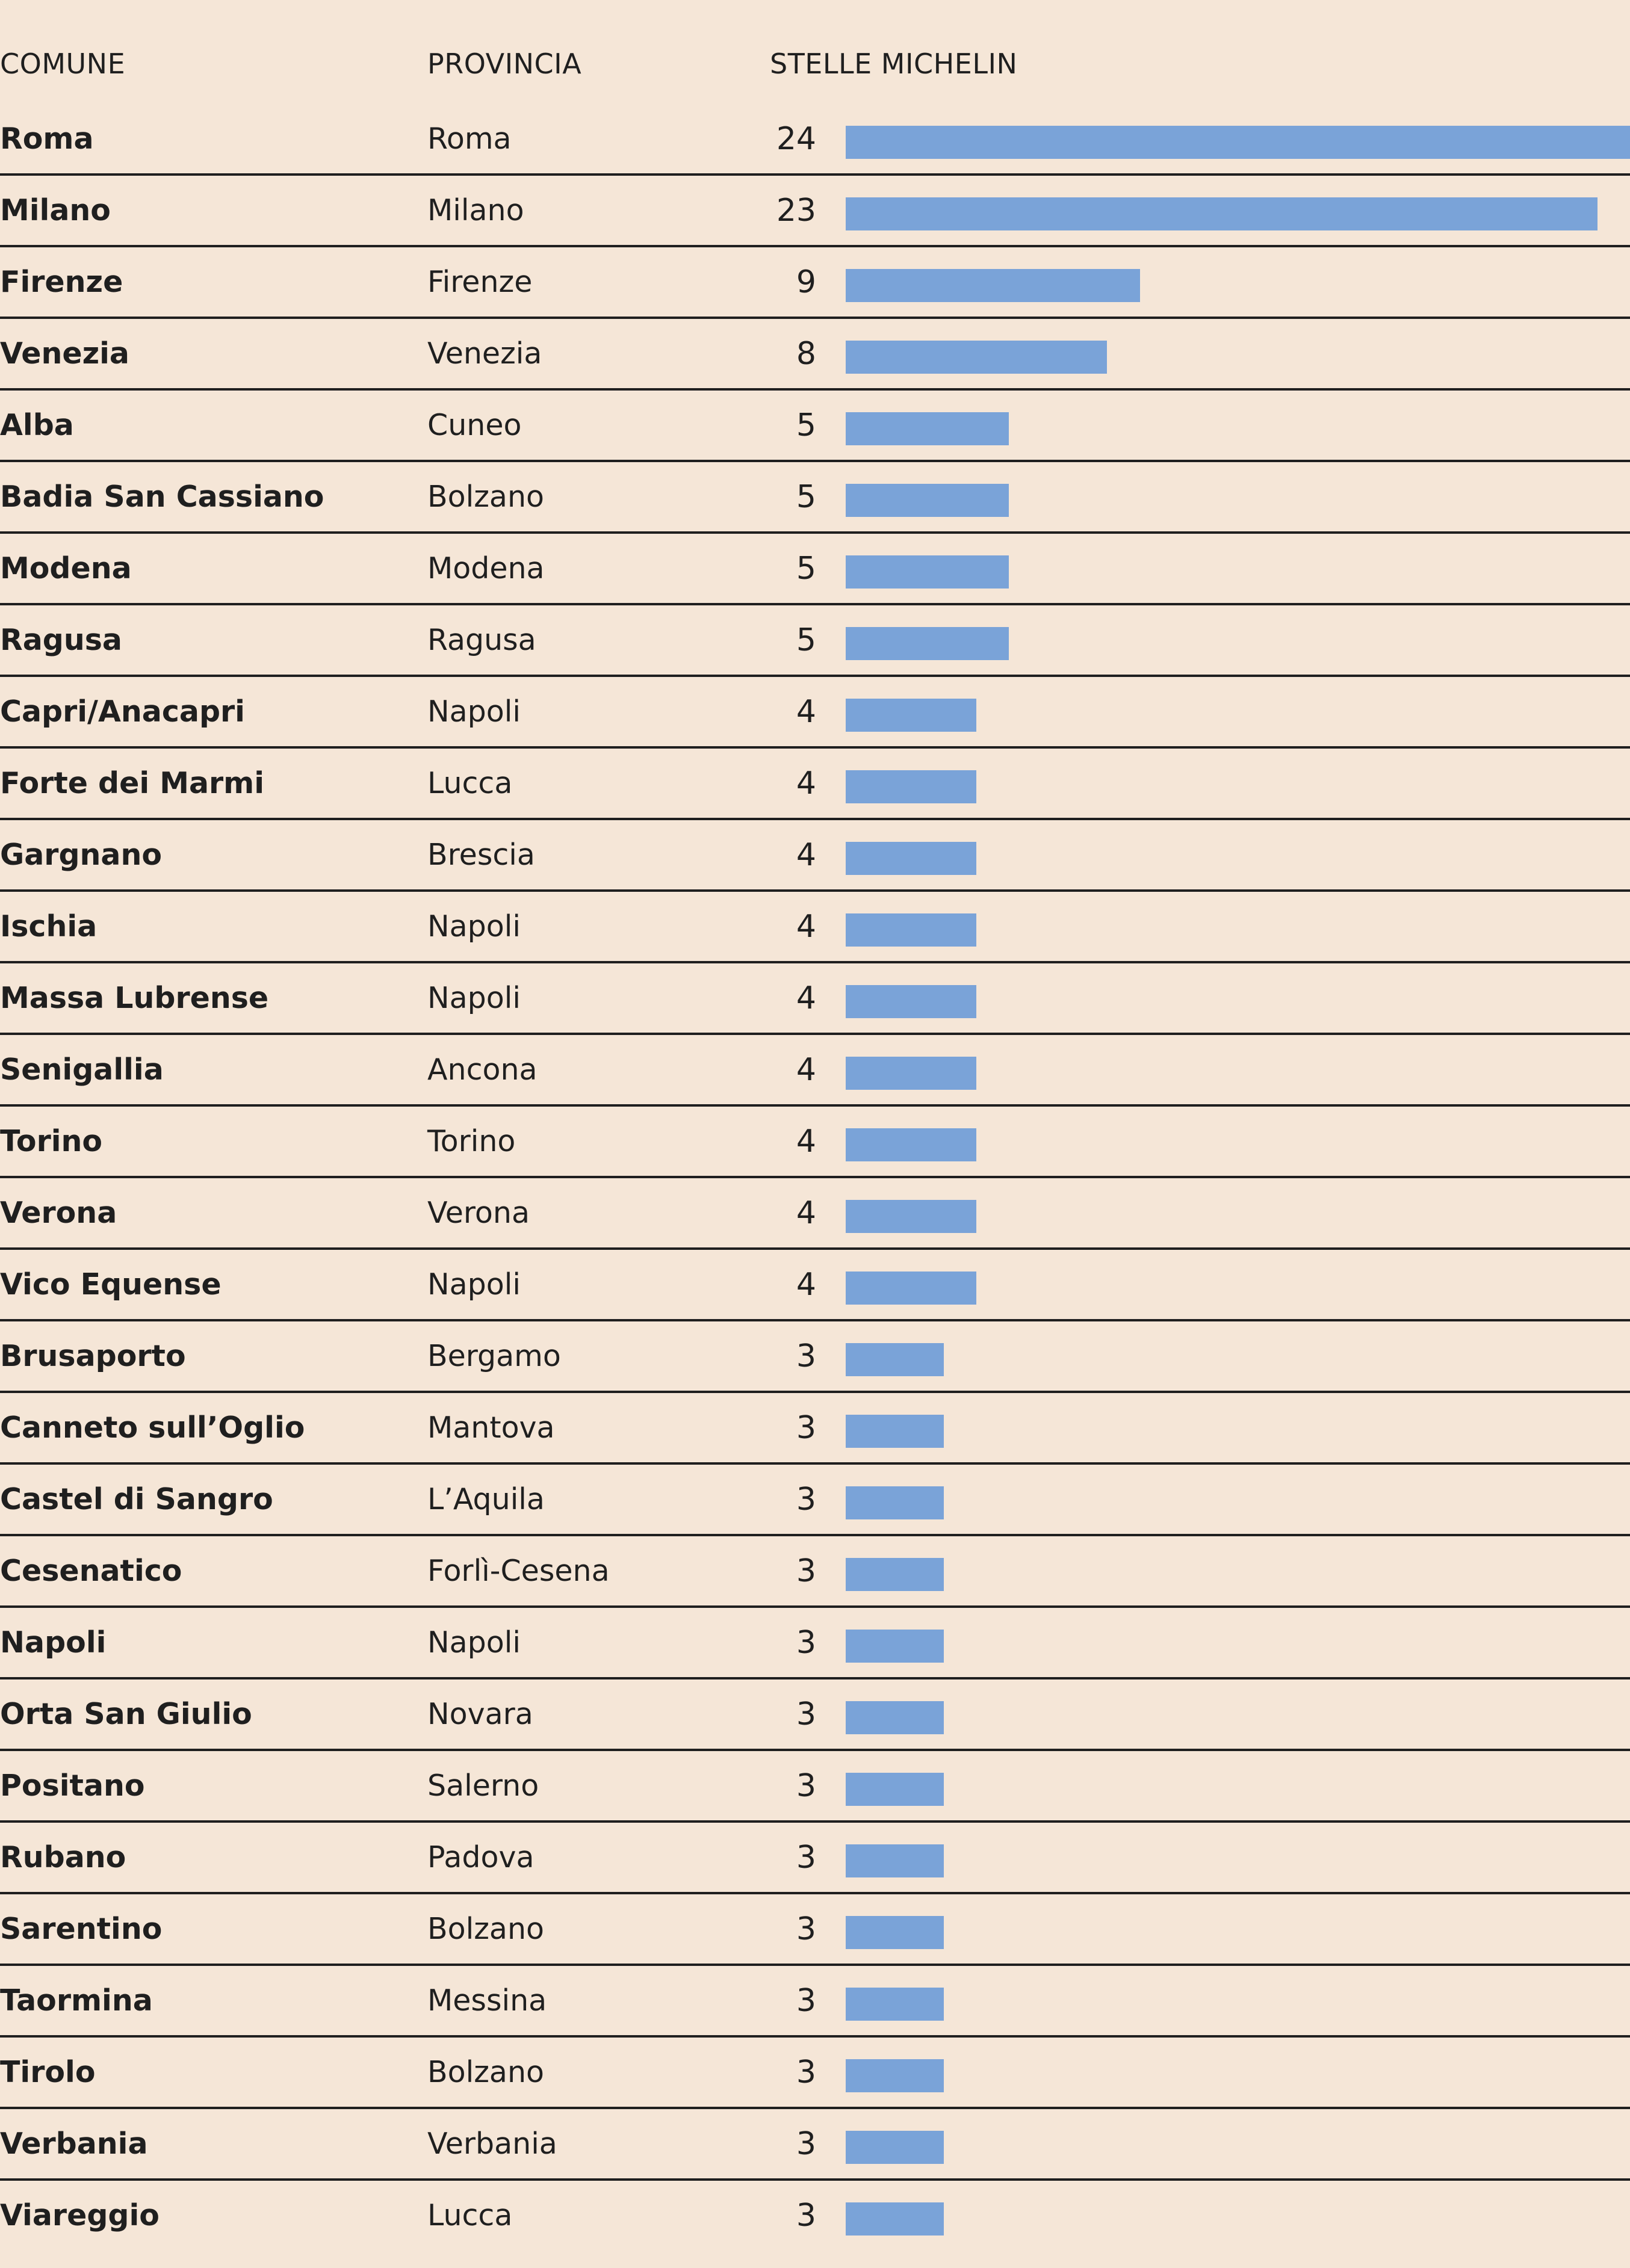 This screenshot has height=2268, width=1630. Describe the element at coordinates (126, 1714) in the screenshot. I see `comune-label: Orta San Giulio` at that location.